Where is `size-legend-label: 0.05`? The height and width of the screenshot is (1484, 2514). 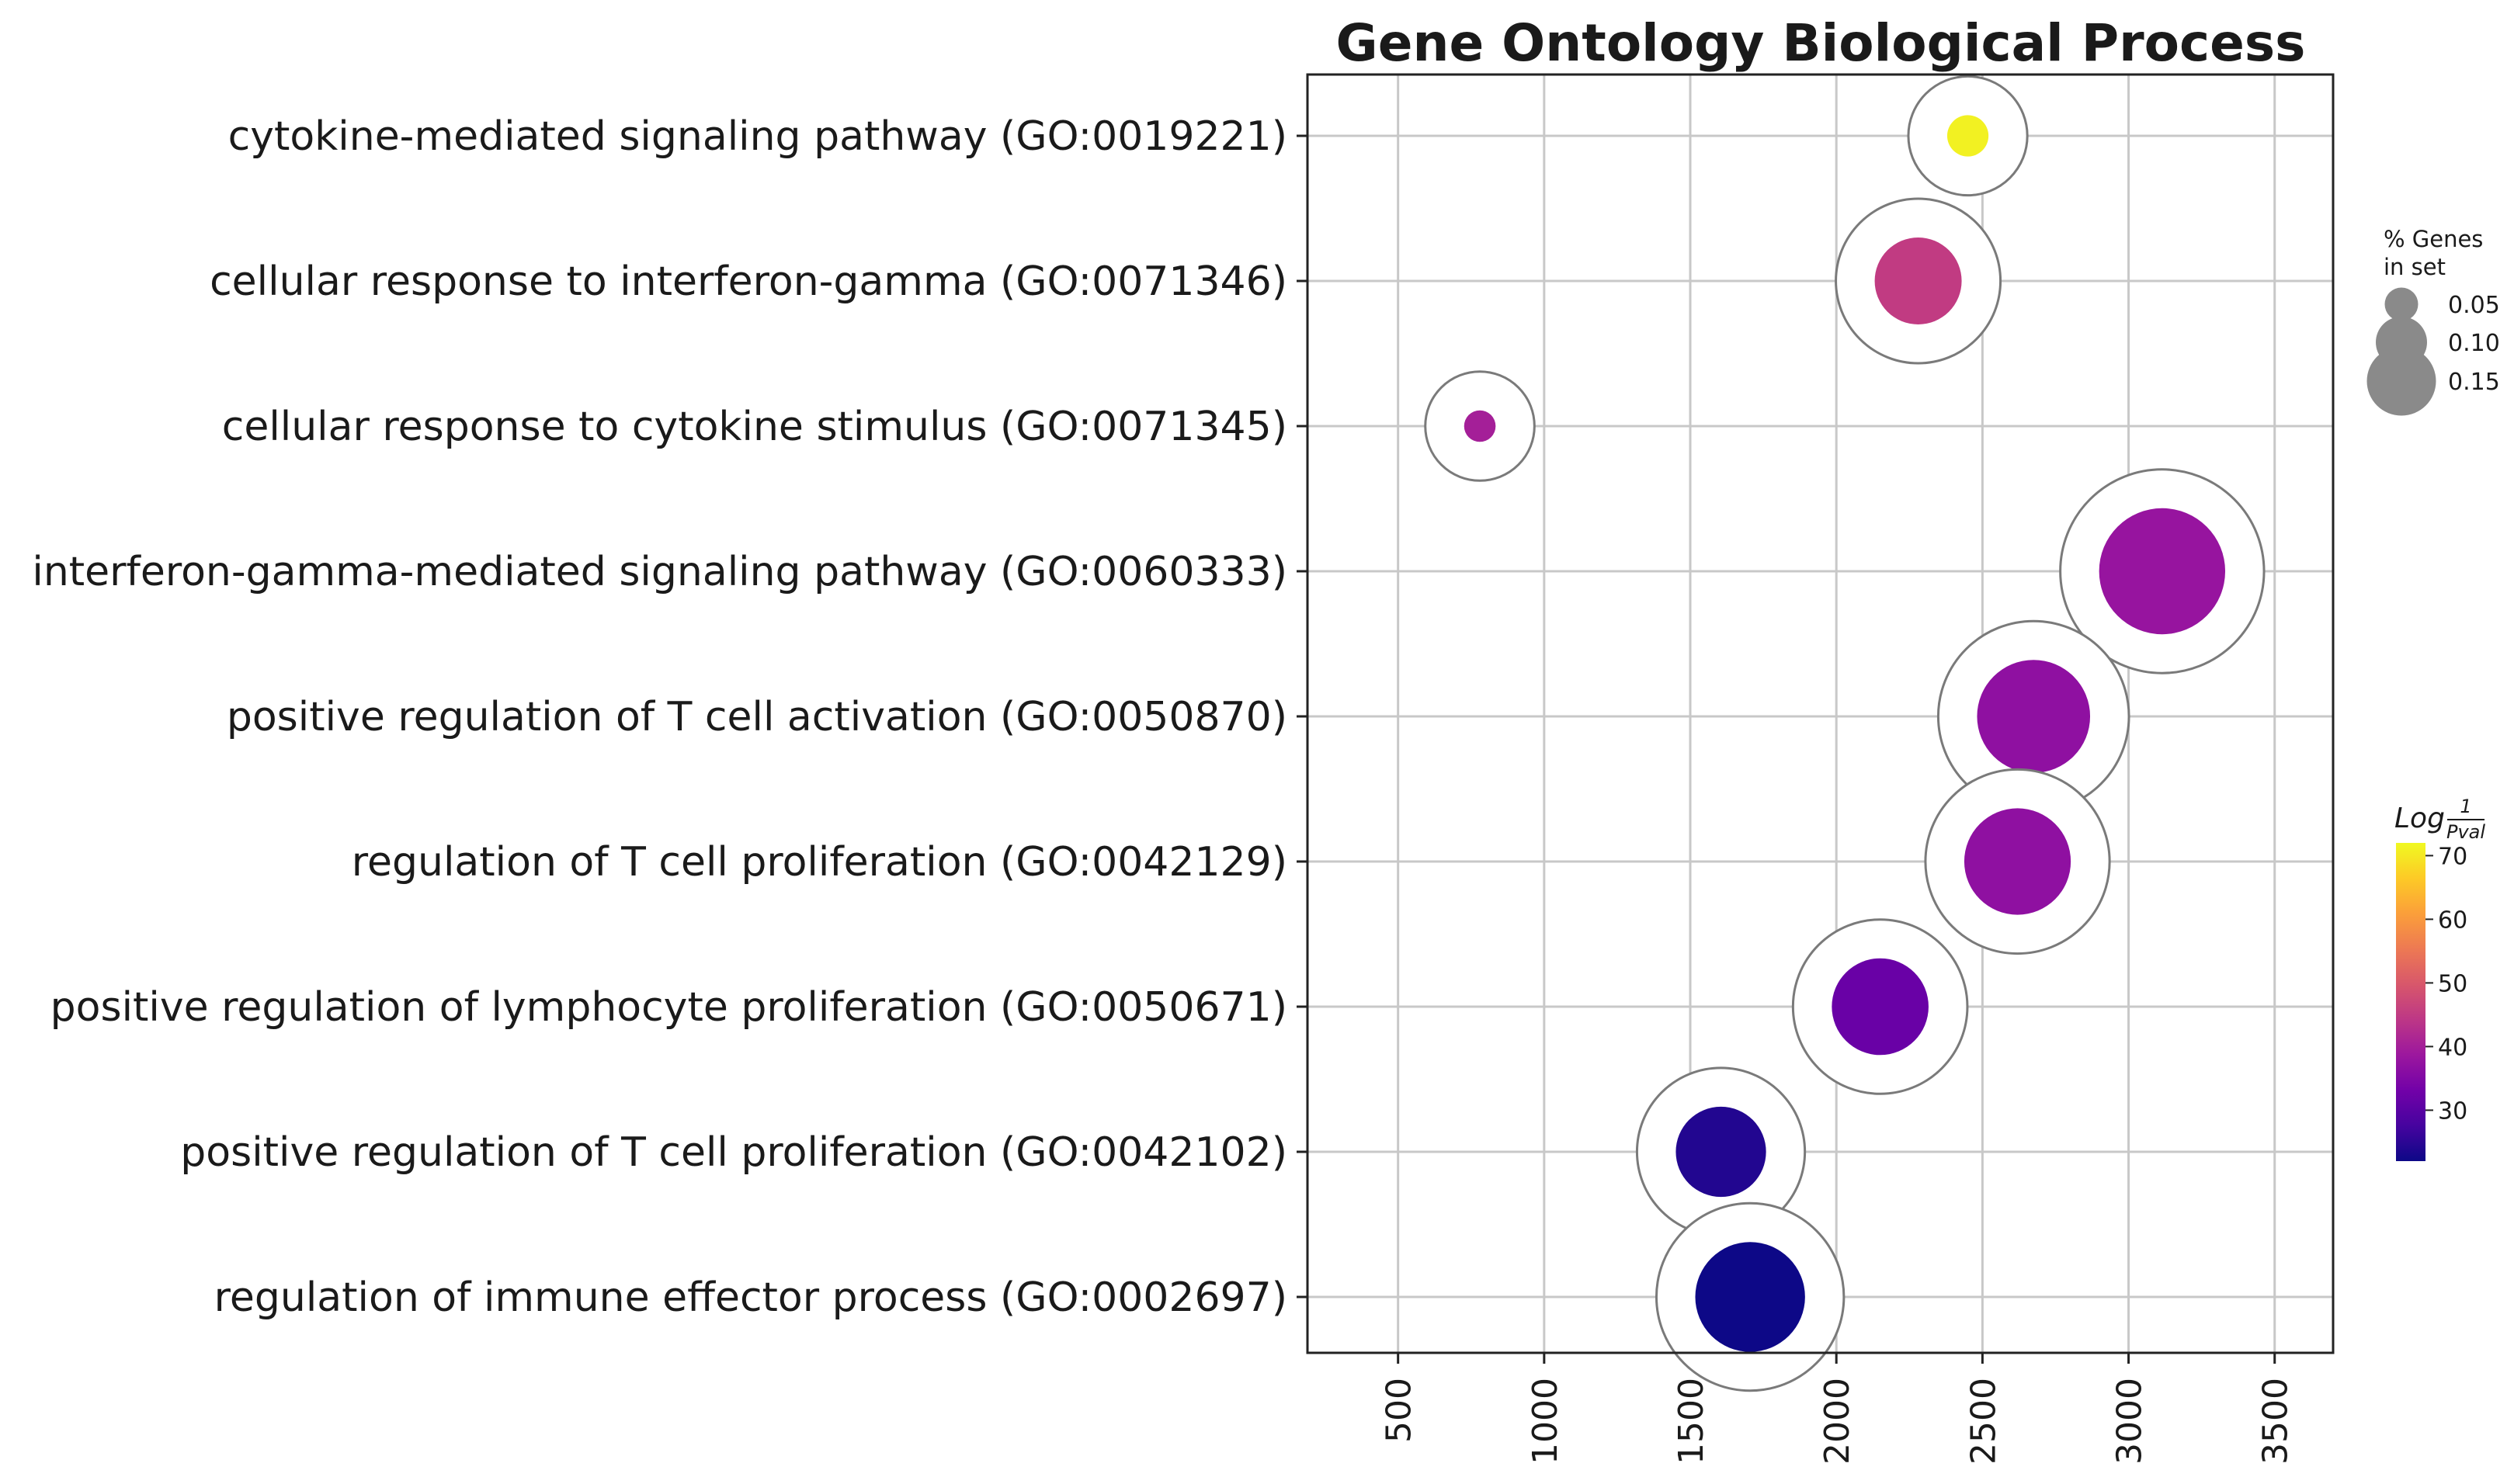 size-legend-label: 0.05 is located at coordinates (2474, 305).